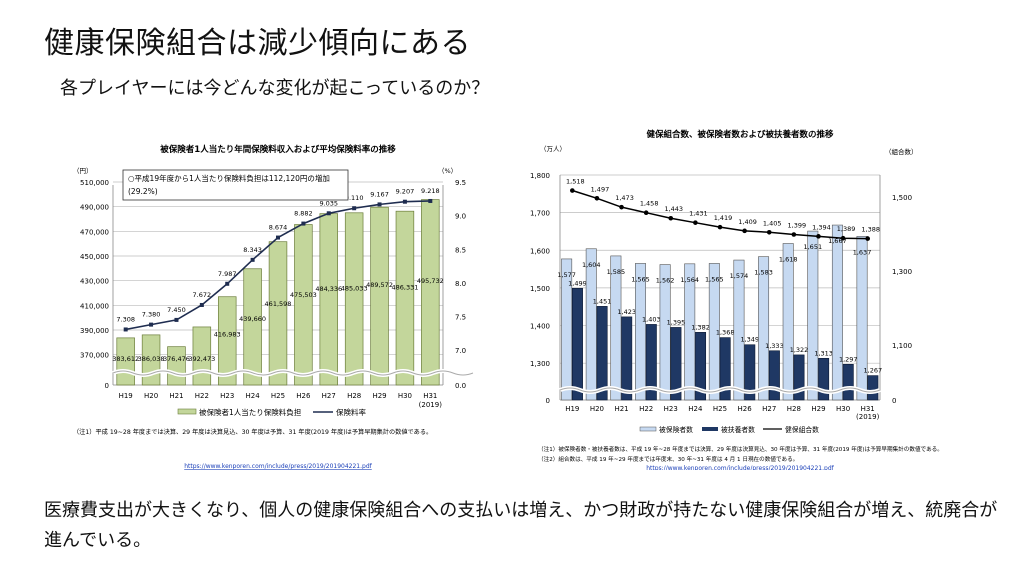  I want to click on bar-data-label: 475,503, so click(303, 295).